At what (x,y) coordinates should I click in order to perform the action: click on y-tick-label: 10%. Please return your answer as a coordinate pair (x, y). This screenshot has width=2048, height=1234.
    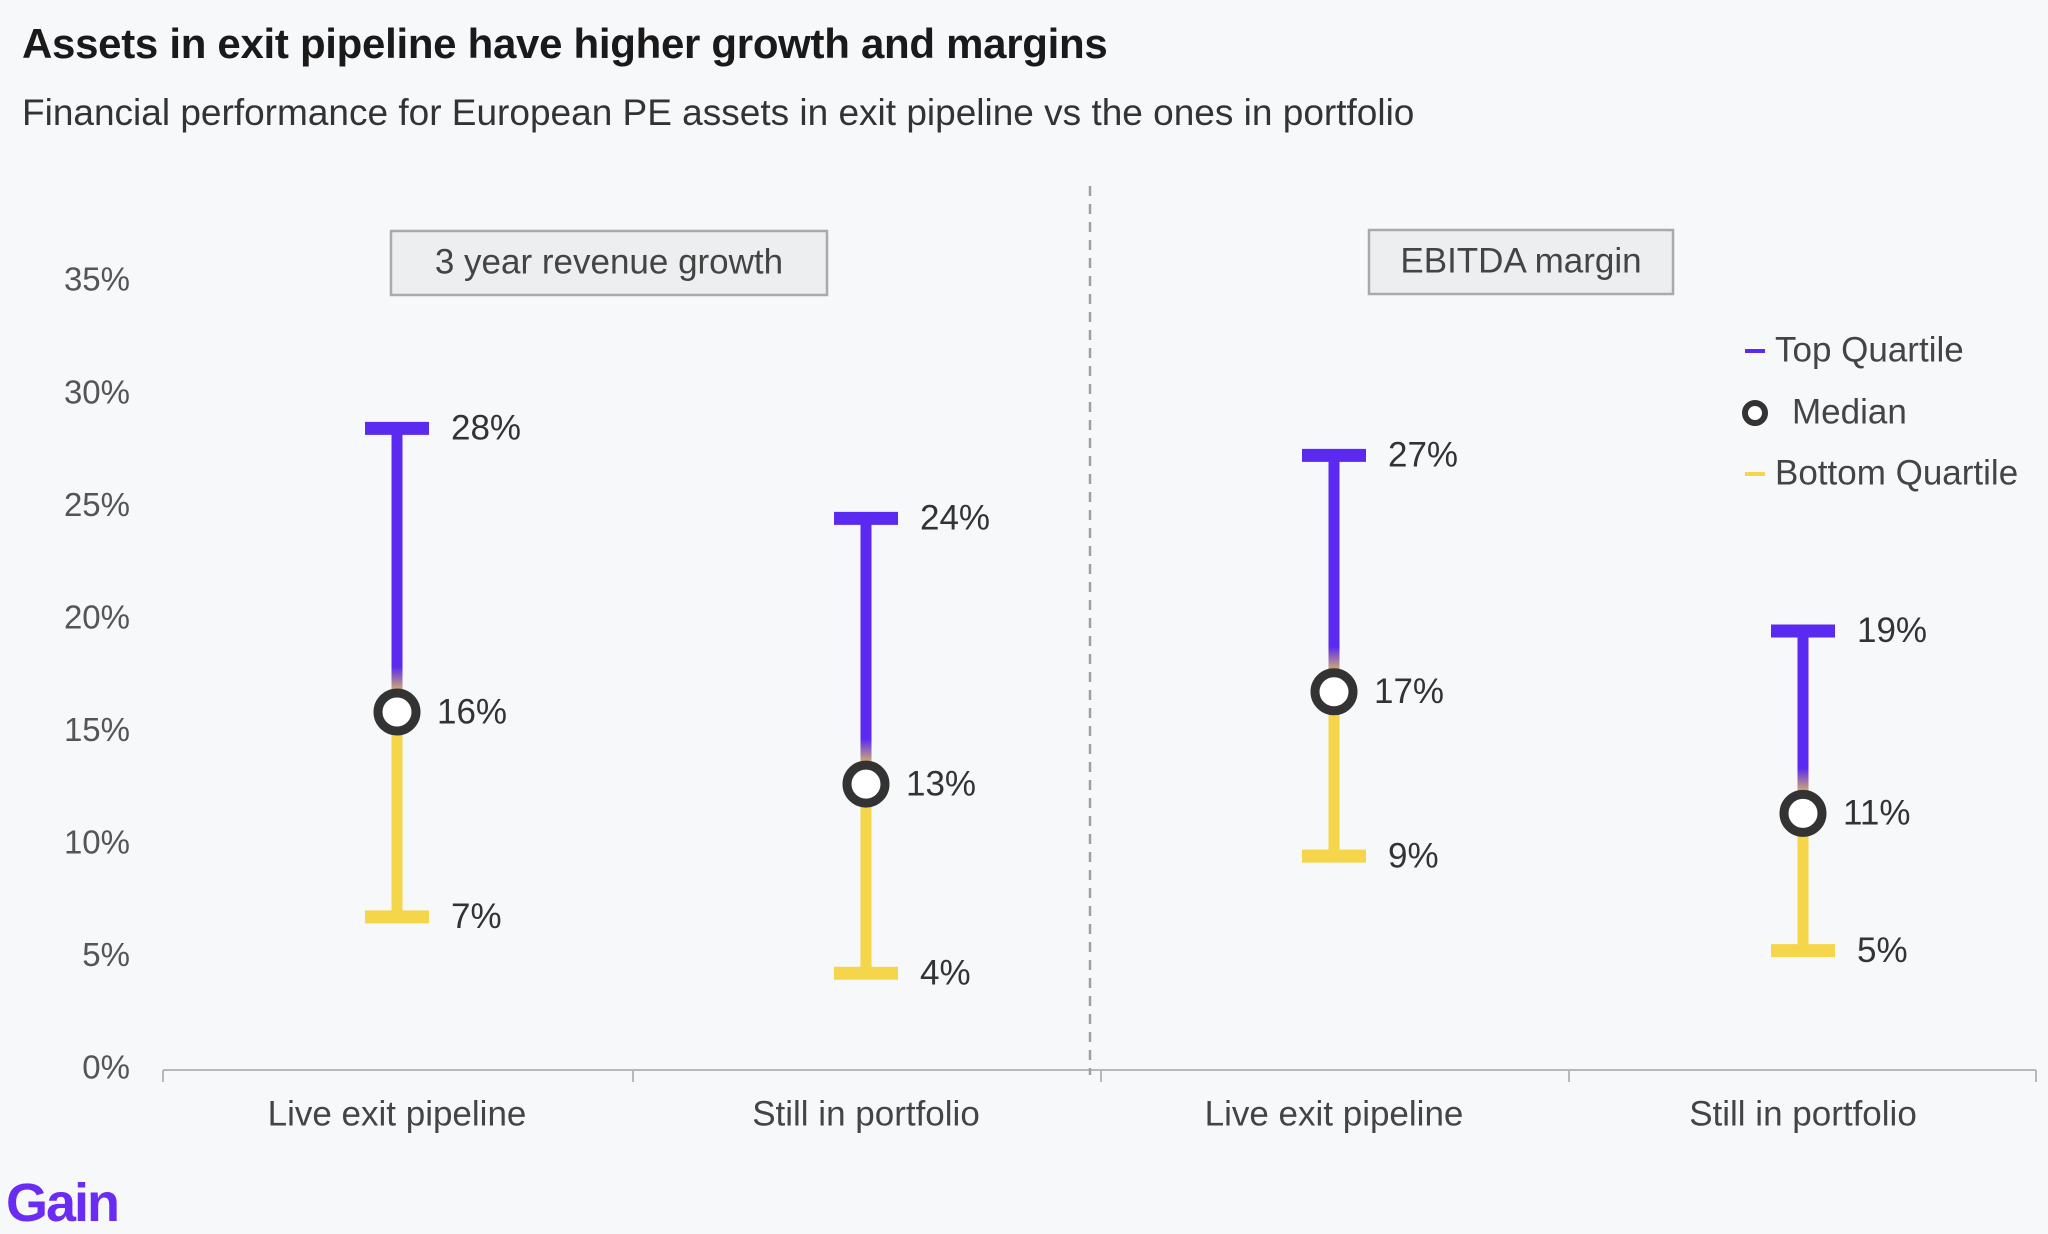
    Looking at the image, I should click on (97, 842).